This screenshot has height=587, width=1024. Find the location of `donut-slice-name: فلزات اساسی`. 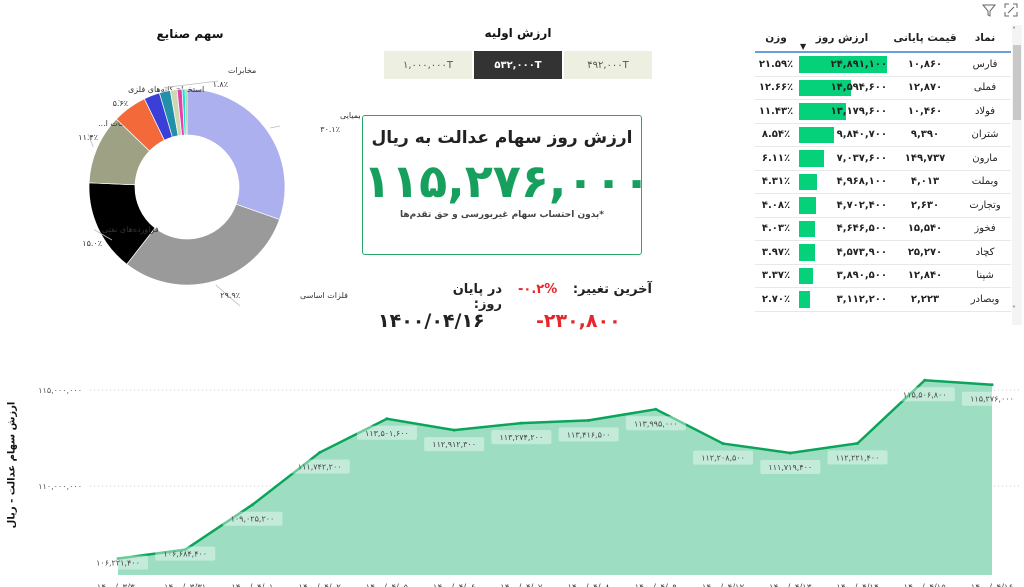

donut-slice-name: فلزات اساسی is located at coordinates (324, 295).